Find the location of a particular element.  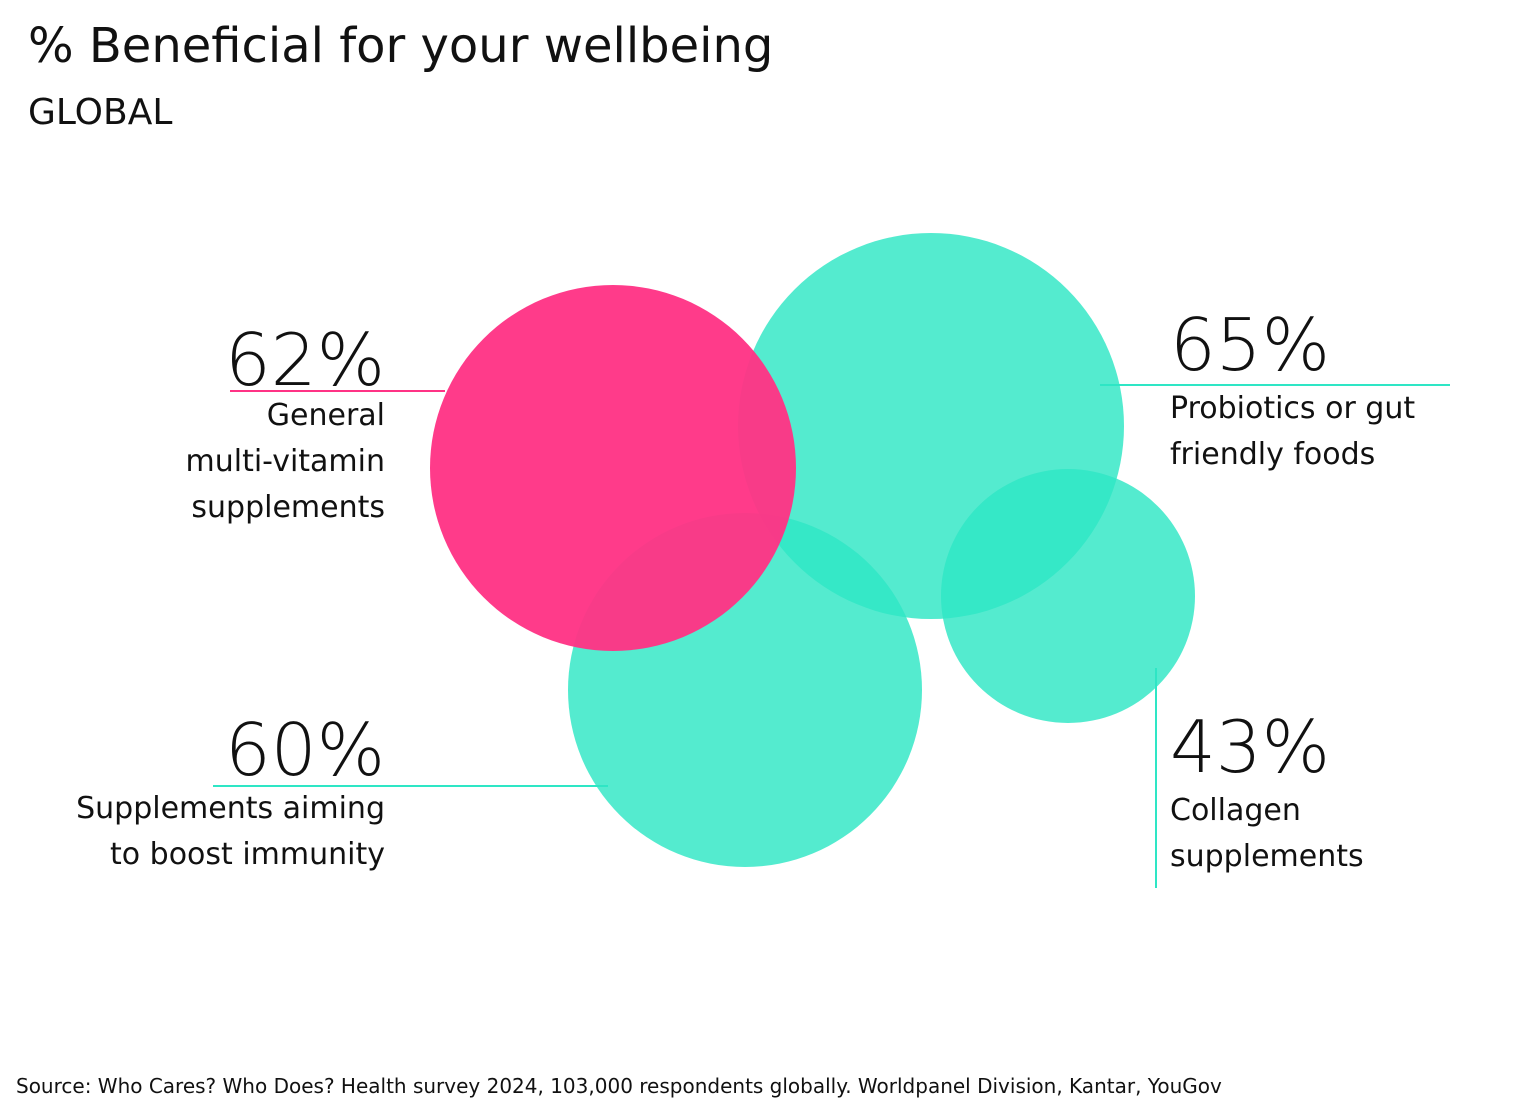

category-label-probiotics: Probiotics or gut is located at coordinates (1292, 408).